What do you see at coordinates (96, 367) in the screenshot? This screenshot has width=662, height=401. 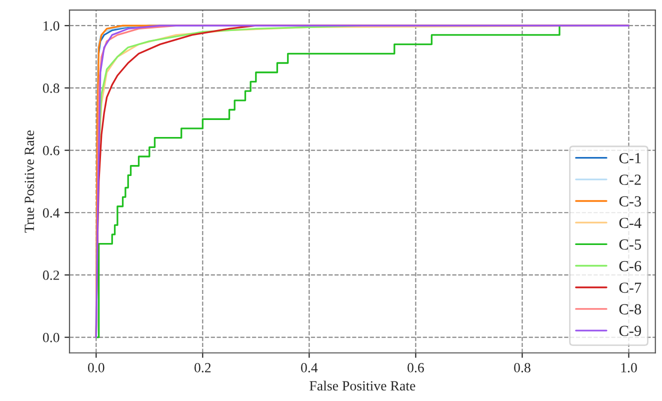 I see `x-tick-label: 0.0` at bounding box center [96, 367].